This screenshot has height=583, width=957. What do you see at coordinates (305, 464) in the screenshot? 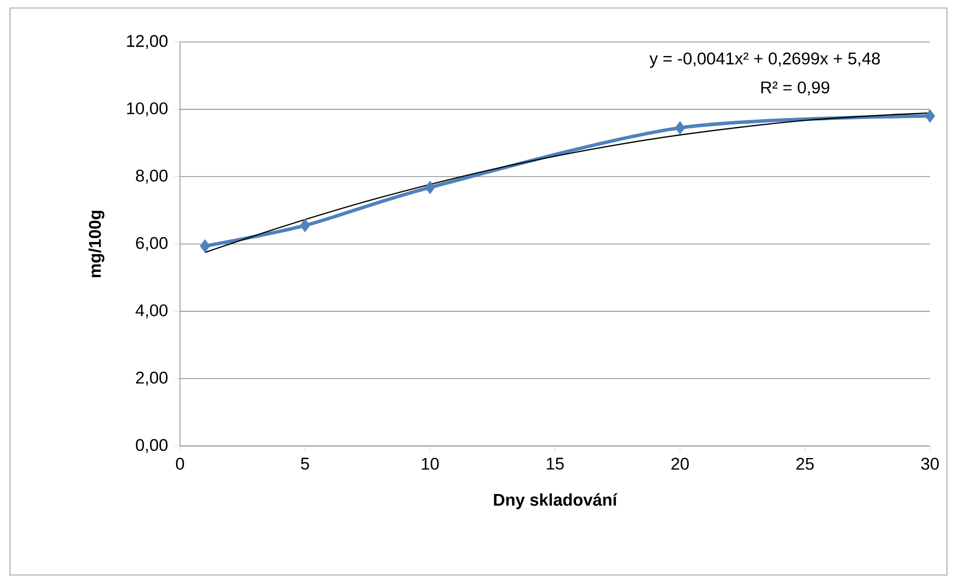
I see `x-tick-label: 5` at bounding box center [305, 464].